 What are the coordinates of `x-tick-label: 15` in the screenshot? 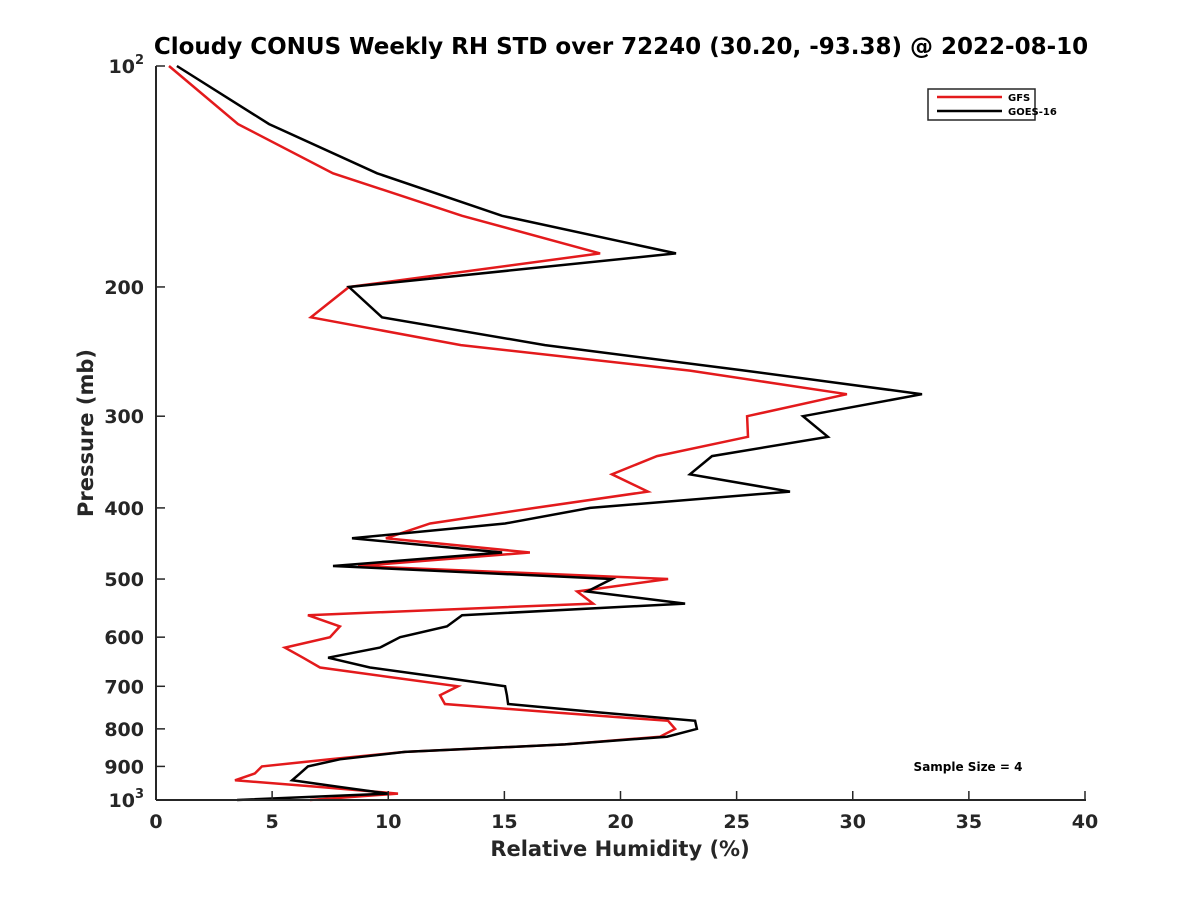 It's located at (504, 822).